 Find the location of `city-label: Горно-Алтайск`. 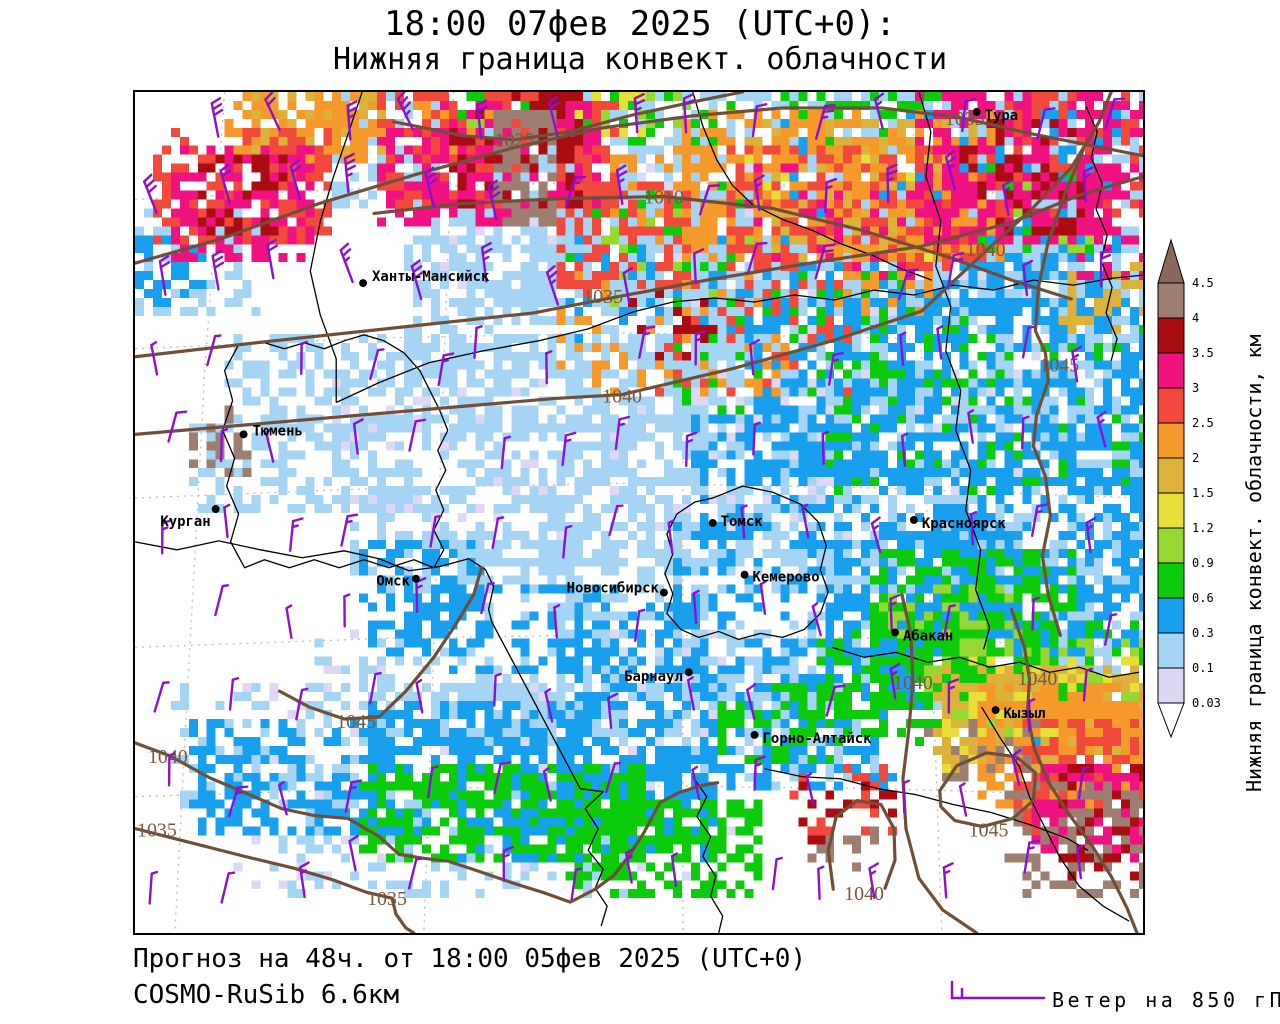

city-label: Горно-Алтайск is located at coordinates (818, 739).